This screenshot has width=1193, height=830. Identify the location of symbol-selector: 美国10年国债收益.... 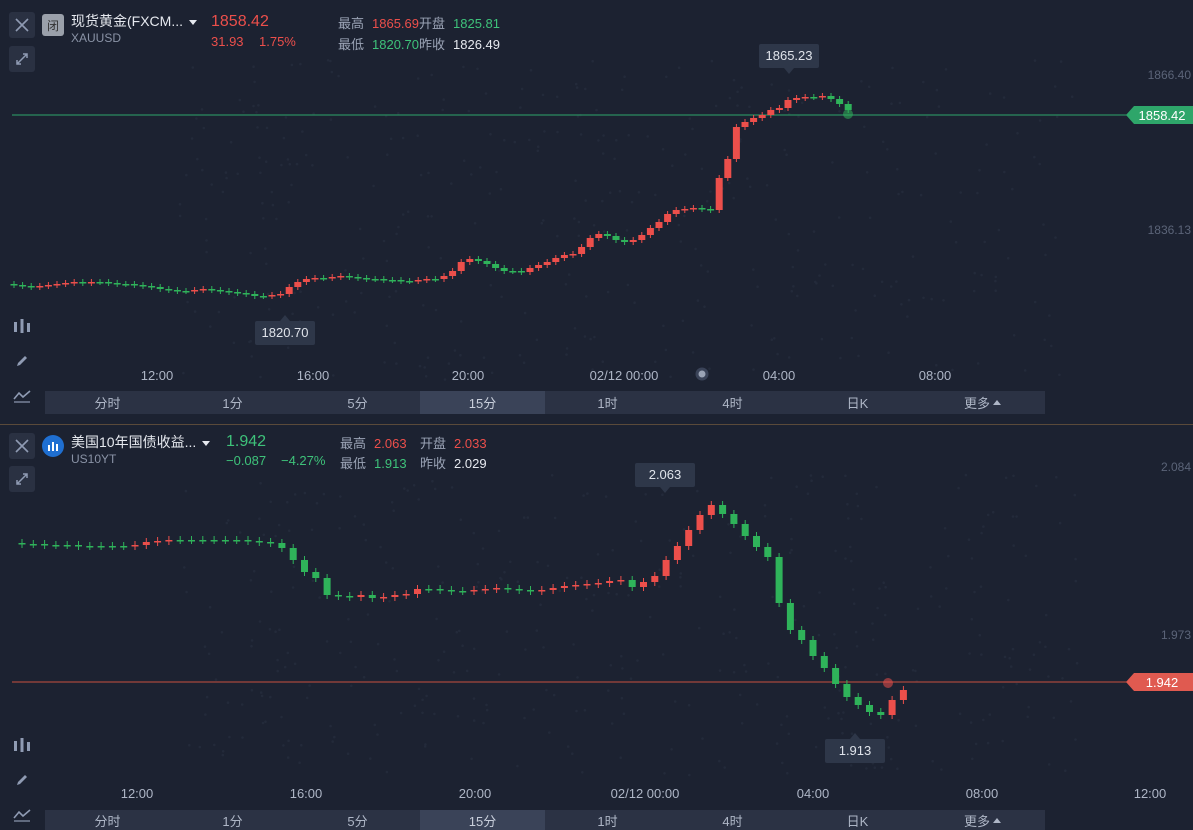
(141, 442).